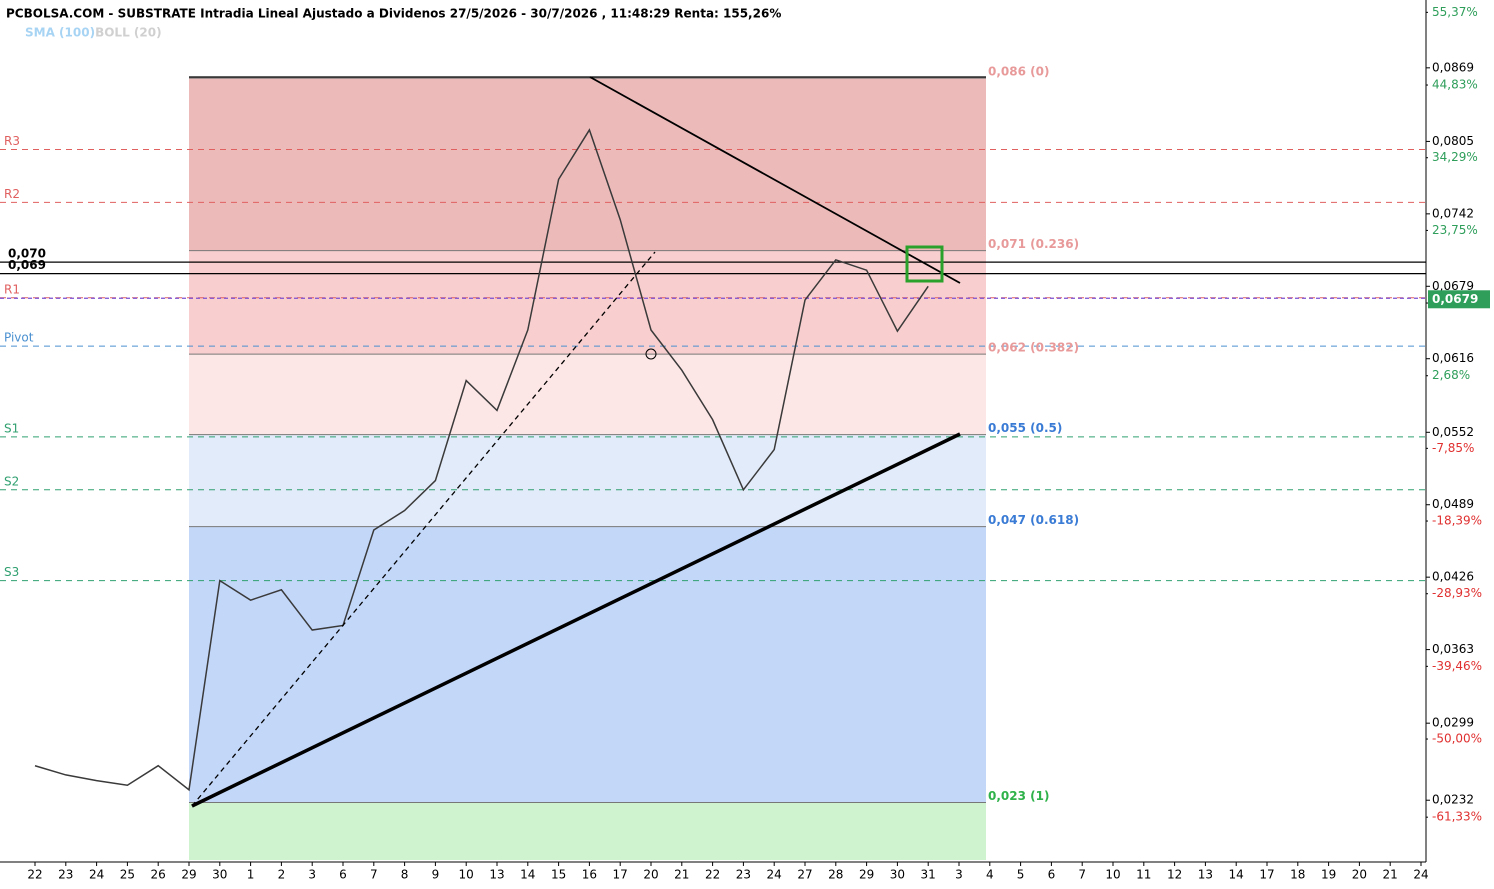  Describe the element at coordinates (12, 289) in the screenshot. I see `pivot-label: R1` at that location.